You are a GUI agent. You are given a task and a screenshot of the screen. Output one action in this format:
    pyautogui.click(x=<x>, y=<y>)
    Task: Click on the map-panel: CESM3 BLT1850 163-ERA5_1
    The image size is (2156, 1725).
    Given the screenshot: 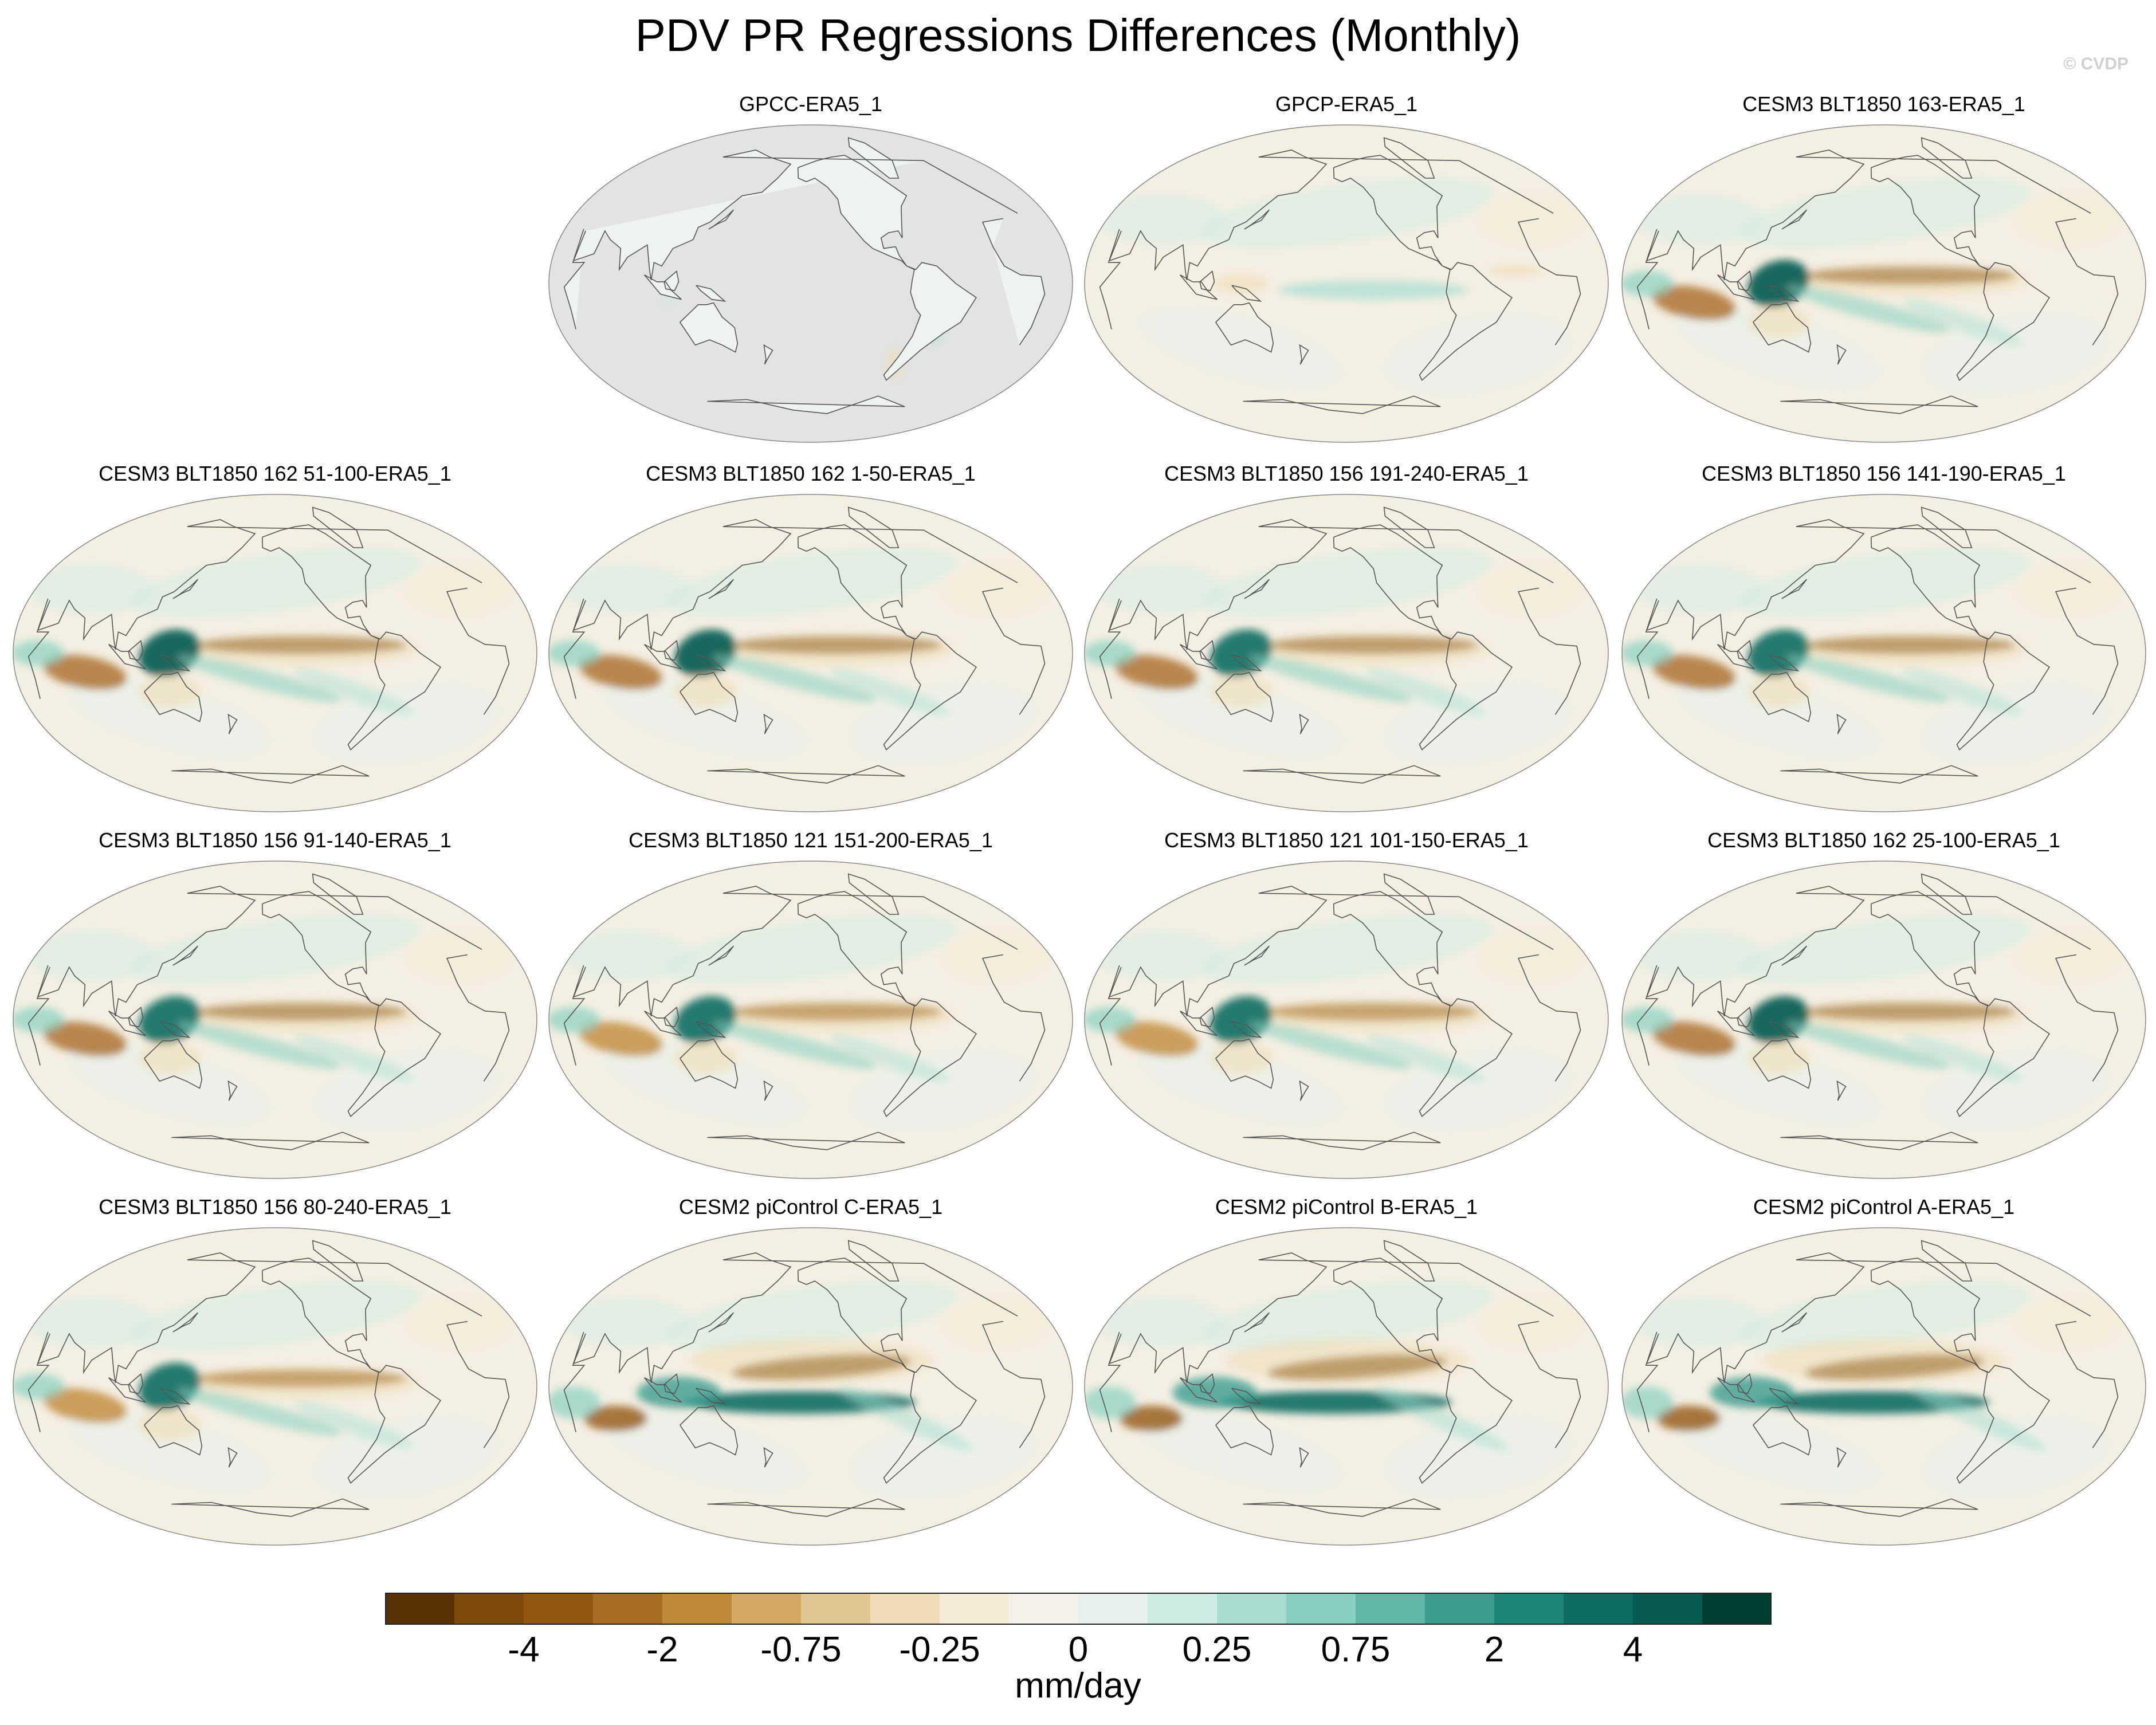 What is the action you would take?
    pyautogui.click(x=1883, y=269)
    